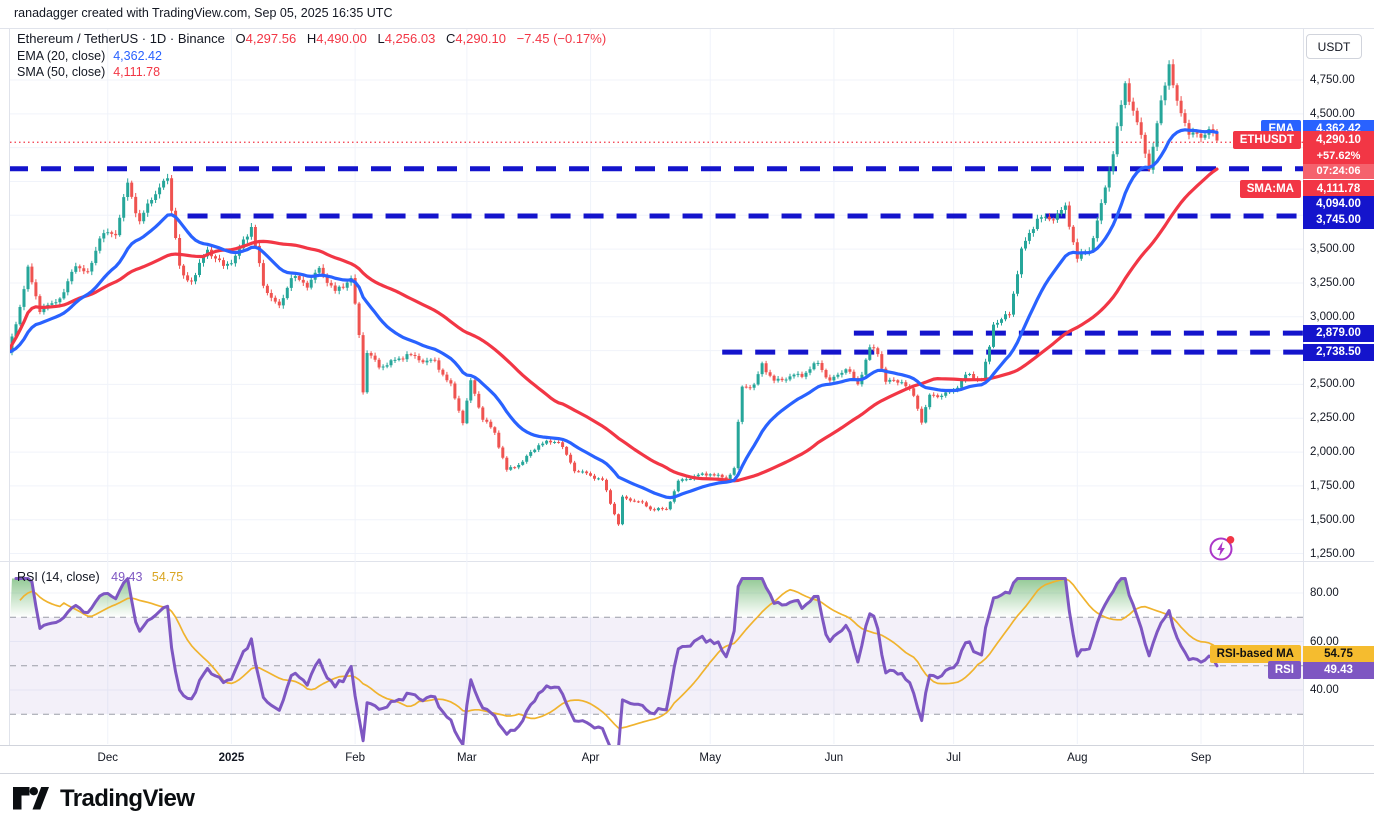  What do you see at coordinates (1332, 418) in the screenshot?
I see `price-tick-2250: 2,250.00` at bounding box center [1332, 418].